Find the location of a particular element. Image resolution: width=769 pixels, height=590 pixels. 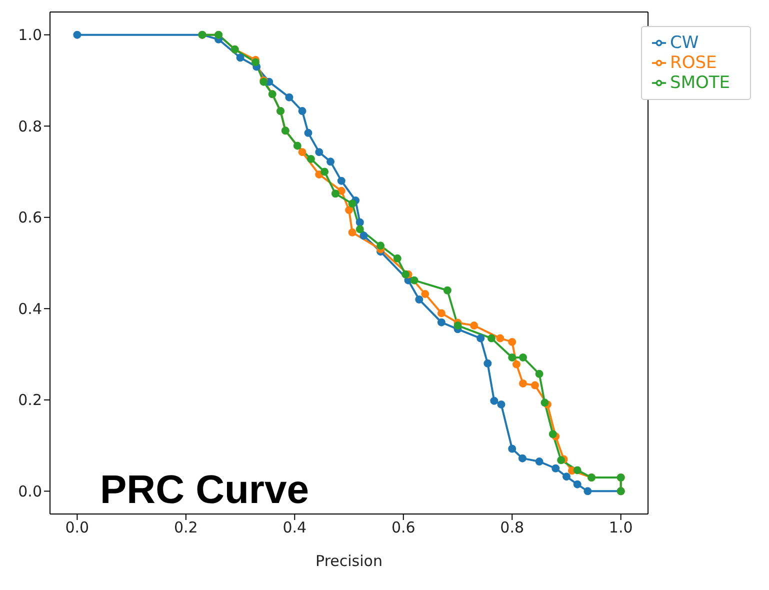

legend-label: ROSE is located at coordinates (693, 63).